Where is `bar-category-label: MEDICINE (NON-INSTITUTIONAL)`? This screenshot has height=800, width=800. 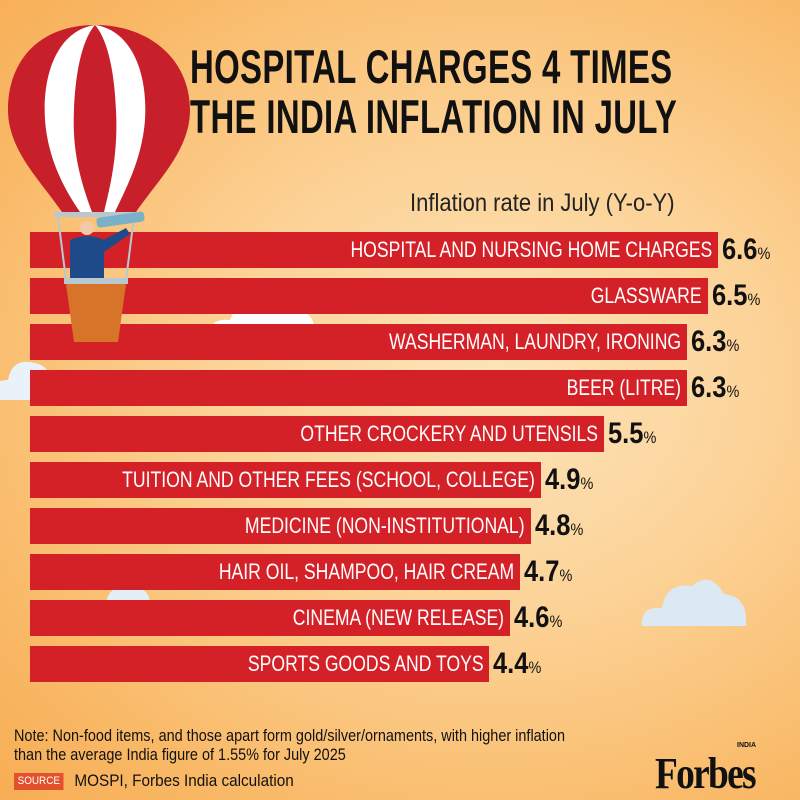 bar-category-label: MEDICINE (NON-INSTITUTIONAL) is located at coordinates (385, 525).